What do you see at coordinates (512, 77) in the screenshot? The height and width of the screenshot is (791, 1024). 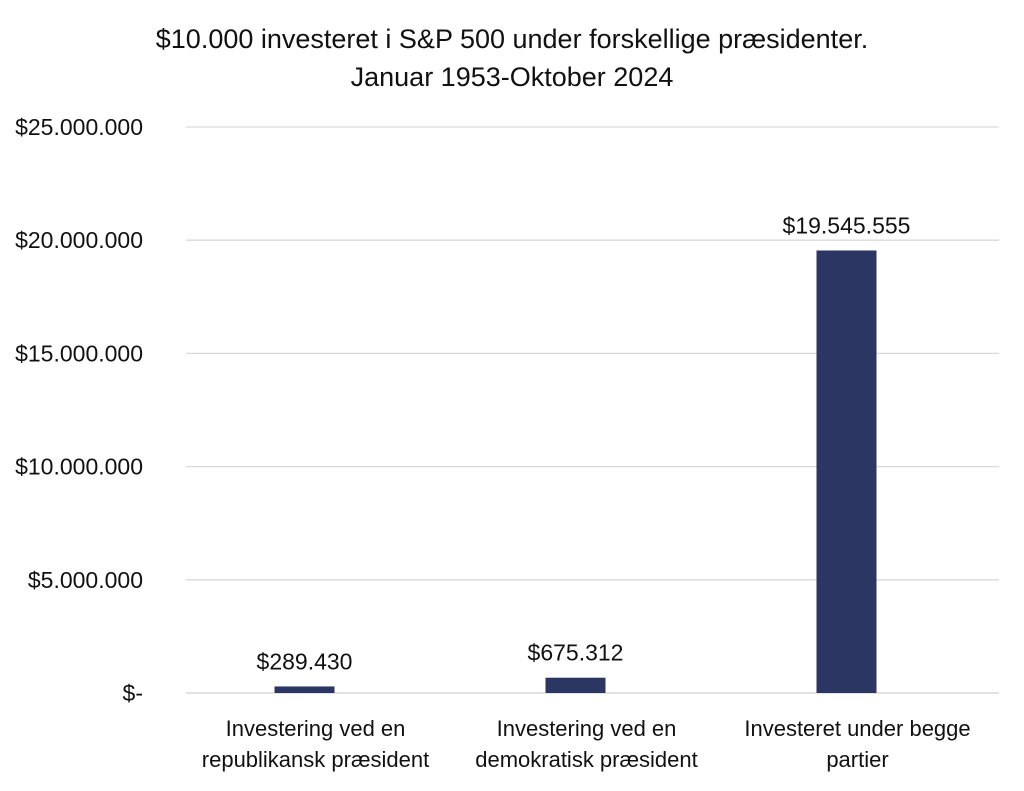 I see `chart-title-line-2: Januar 1953-Oktober 2024` at bounding box center [512, 77].